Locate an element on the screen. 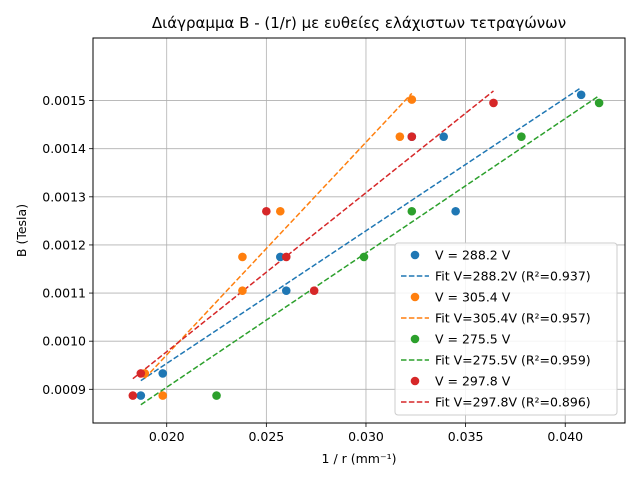 This screenshot has height=480, width=640. y-tick-label: 0.0015 is located at coordinates (64, 100).